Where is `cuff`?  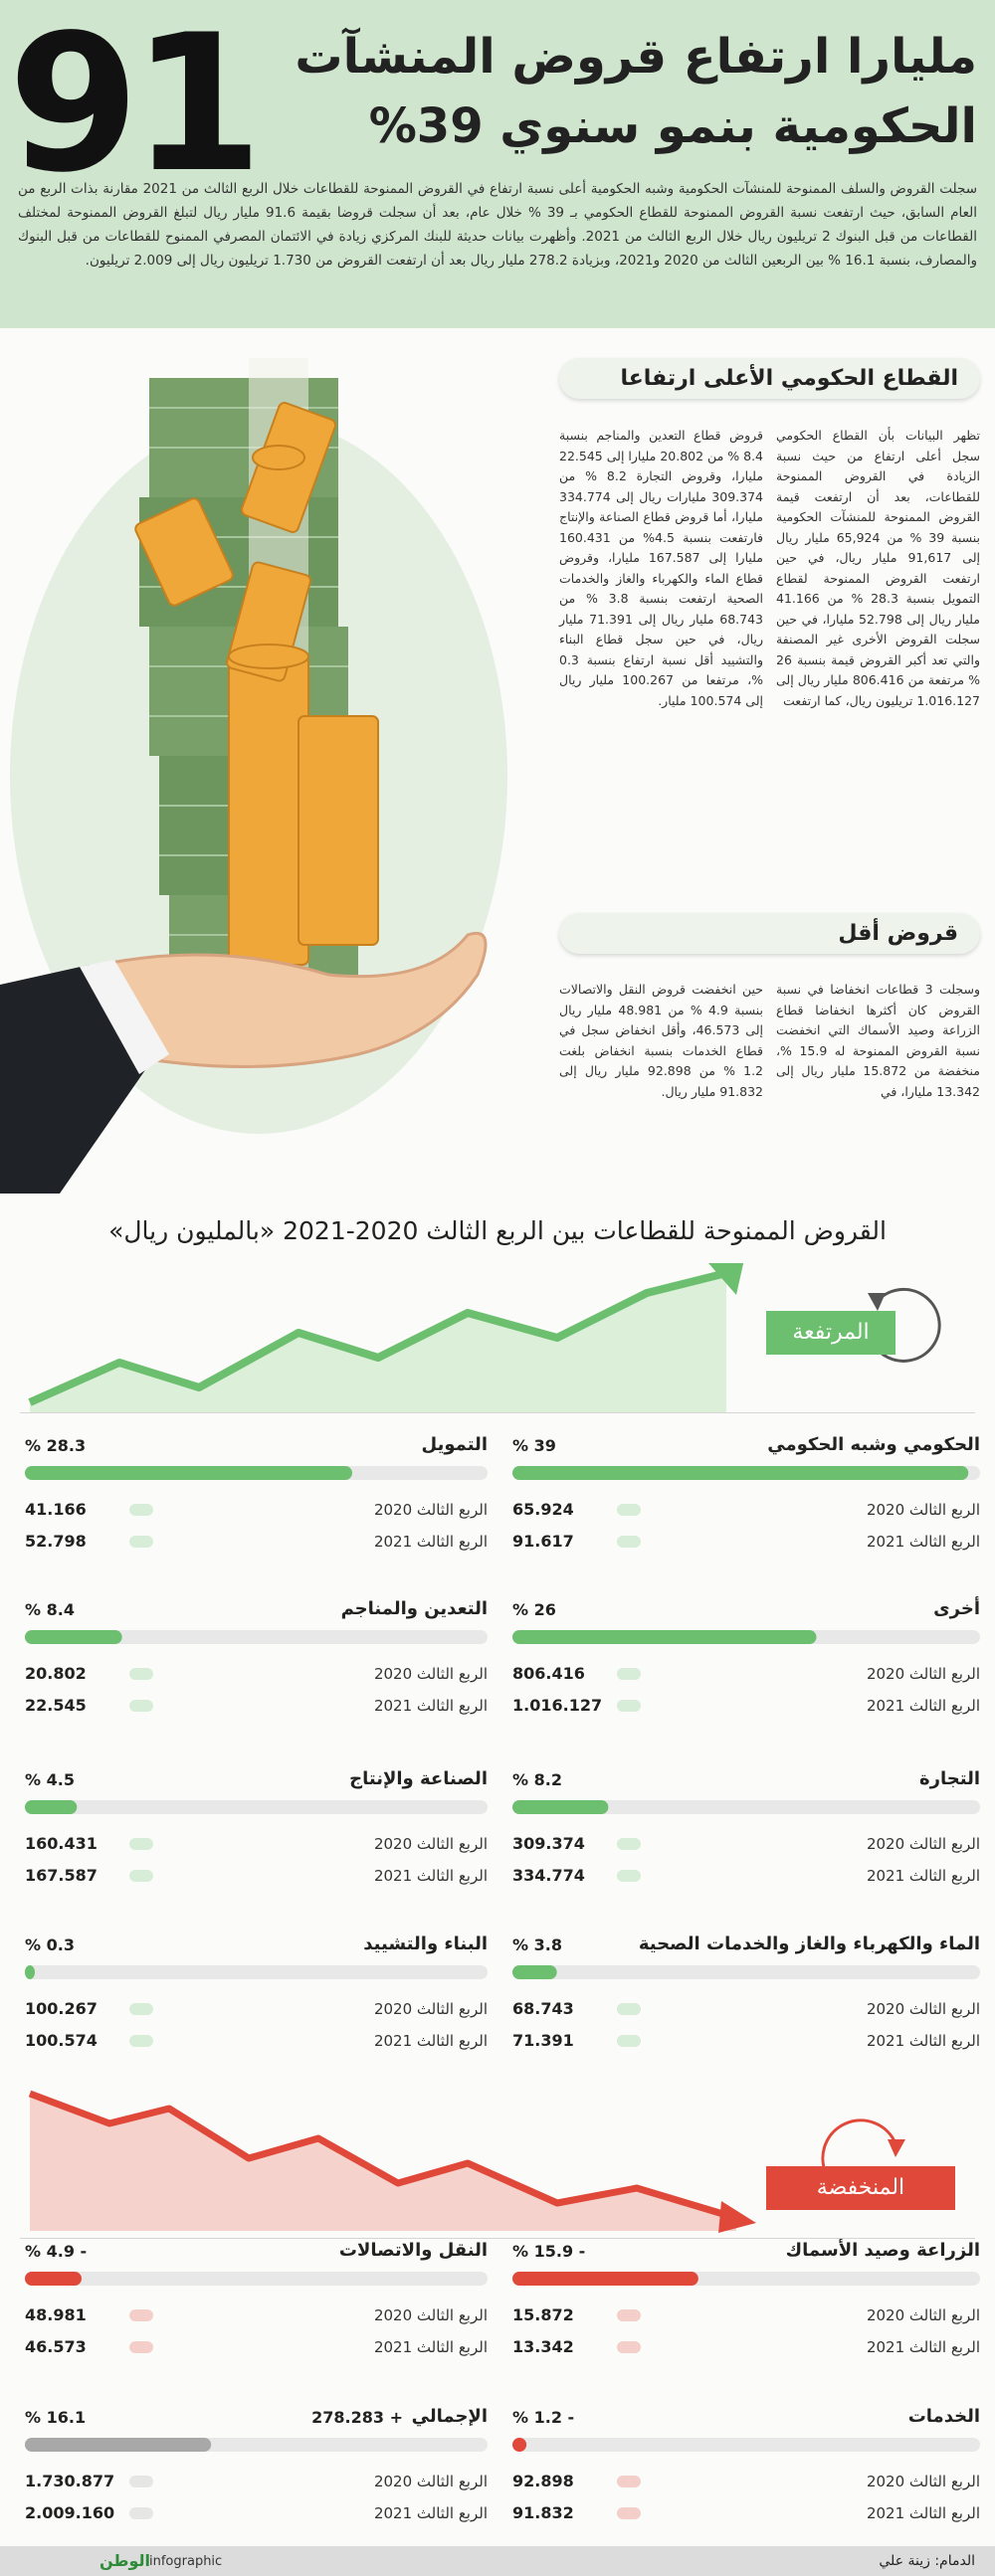
cuff is located at coordinates (124, 1017).